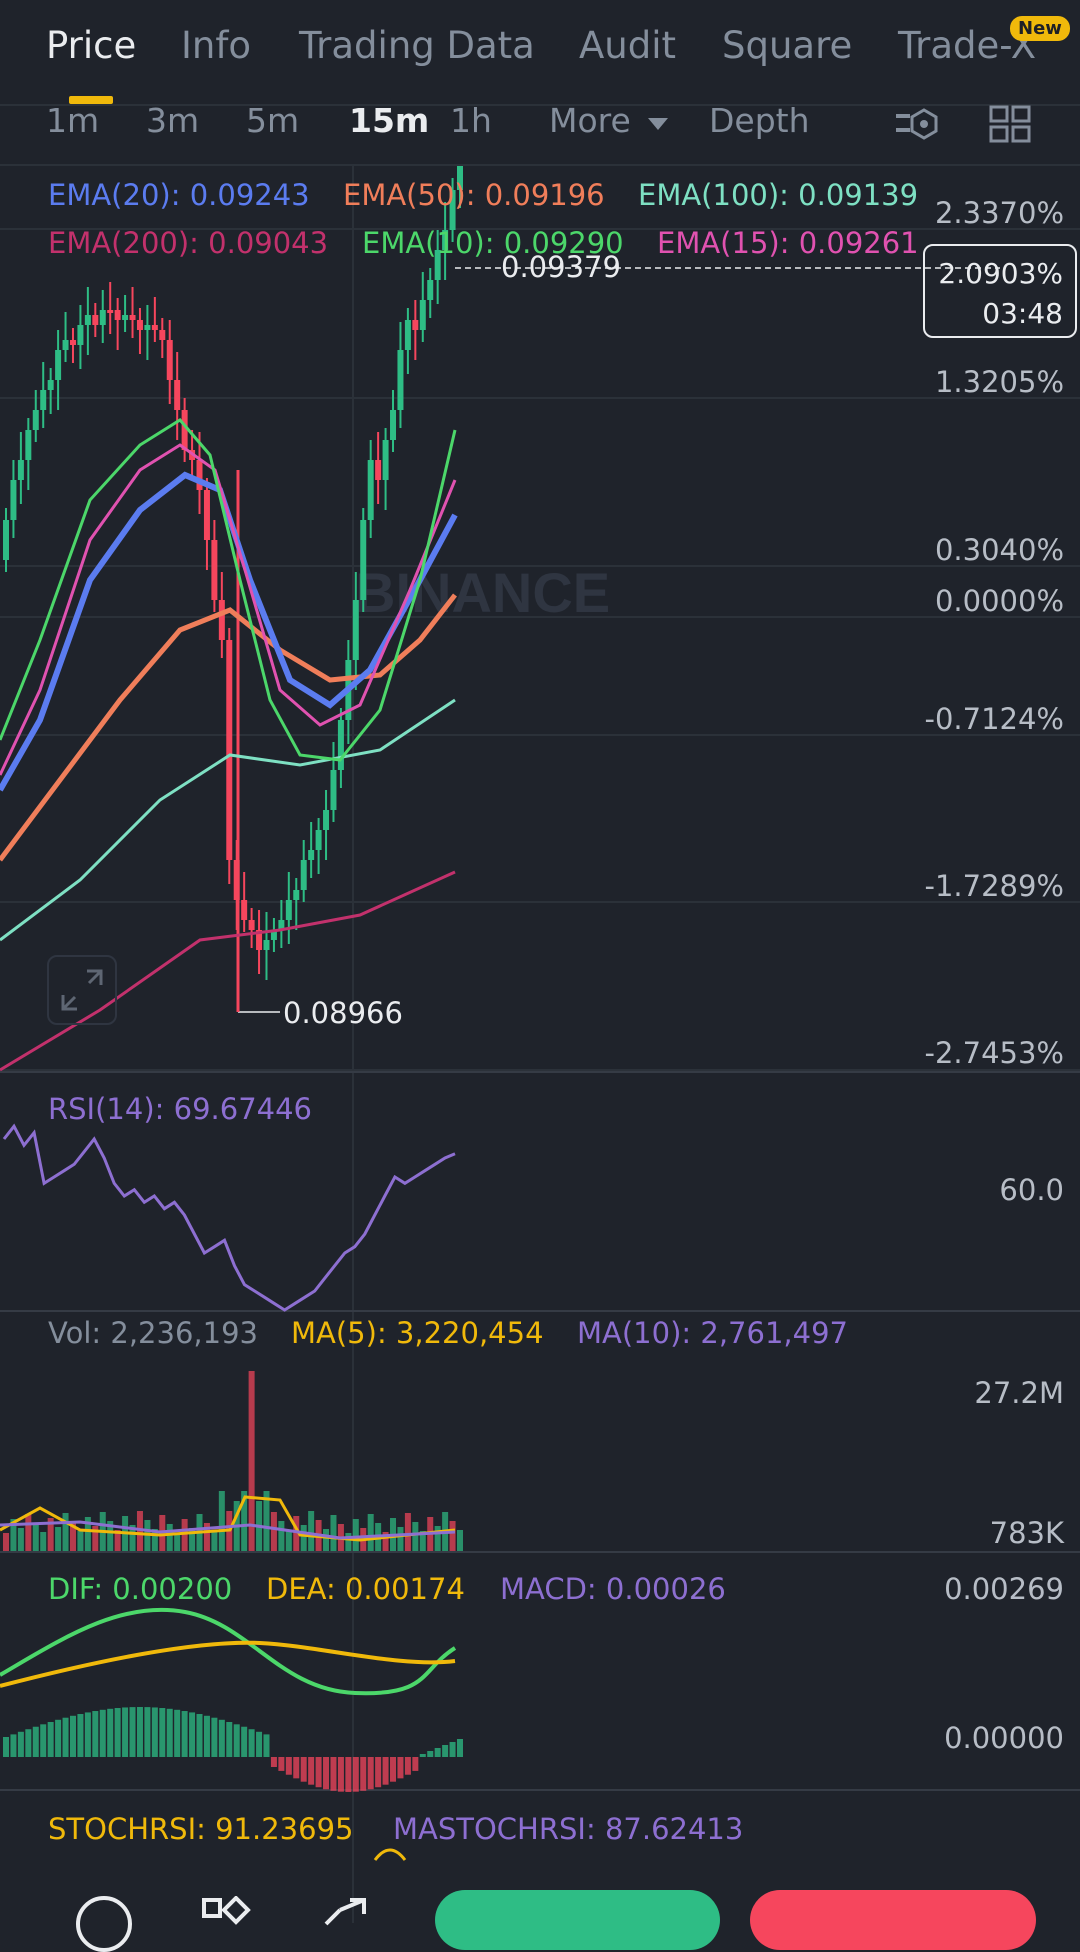 The height and width of the screenshot is (1952, 1080). I want to click on ema50-legend: EMA(50): 0.09196, so click(474, 195).